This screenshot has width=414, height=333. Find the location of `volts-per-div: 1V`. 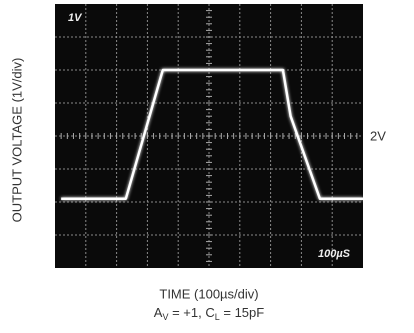

volts-per-div: 1V is located at coordinates (75, 18).